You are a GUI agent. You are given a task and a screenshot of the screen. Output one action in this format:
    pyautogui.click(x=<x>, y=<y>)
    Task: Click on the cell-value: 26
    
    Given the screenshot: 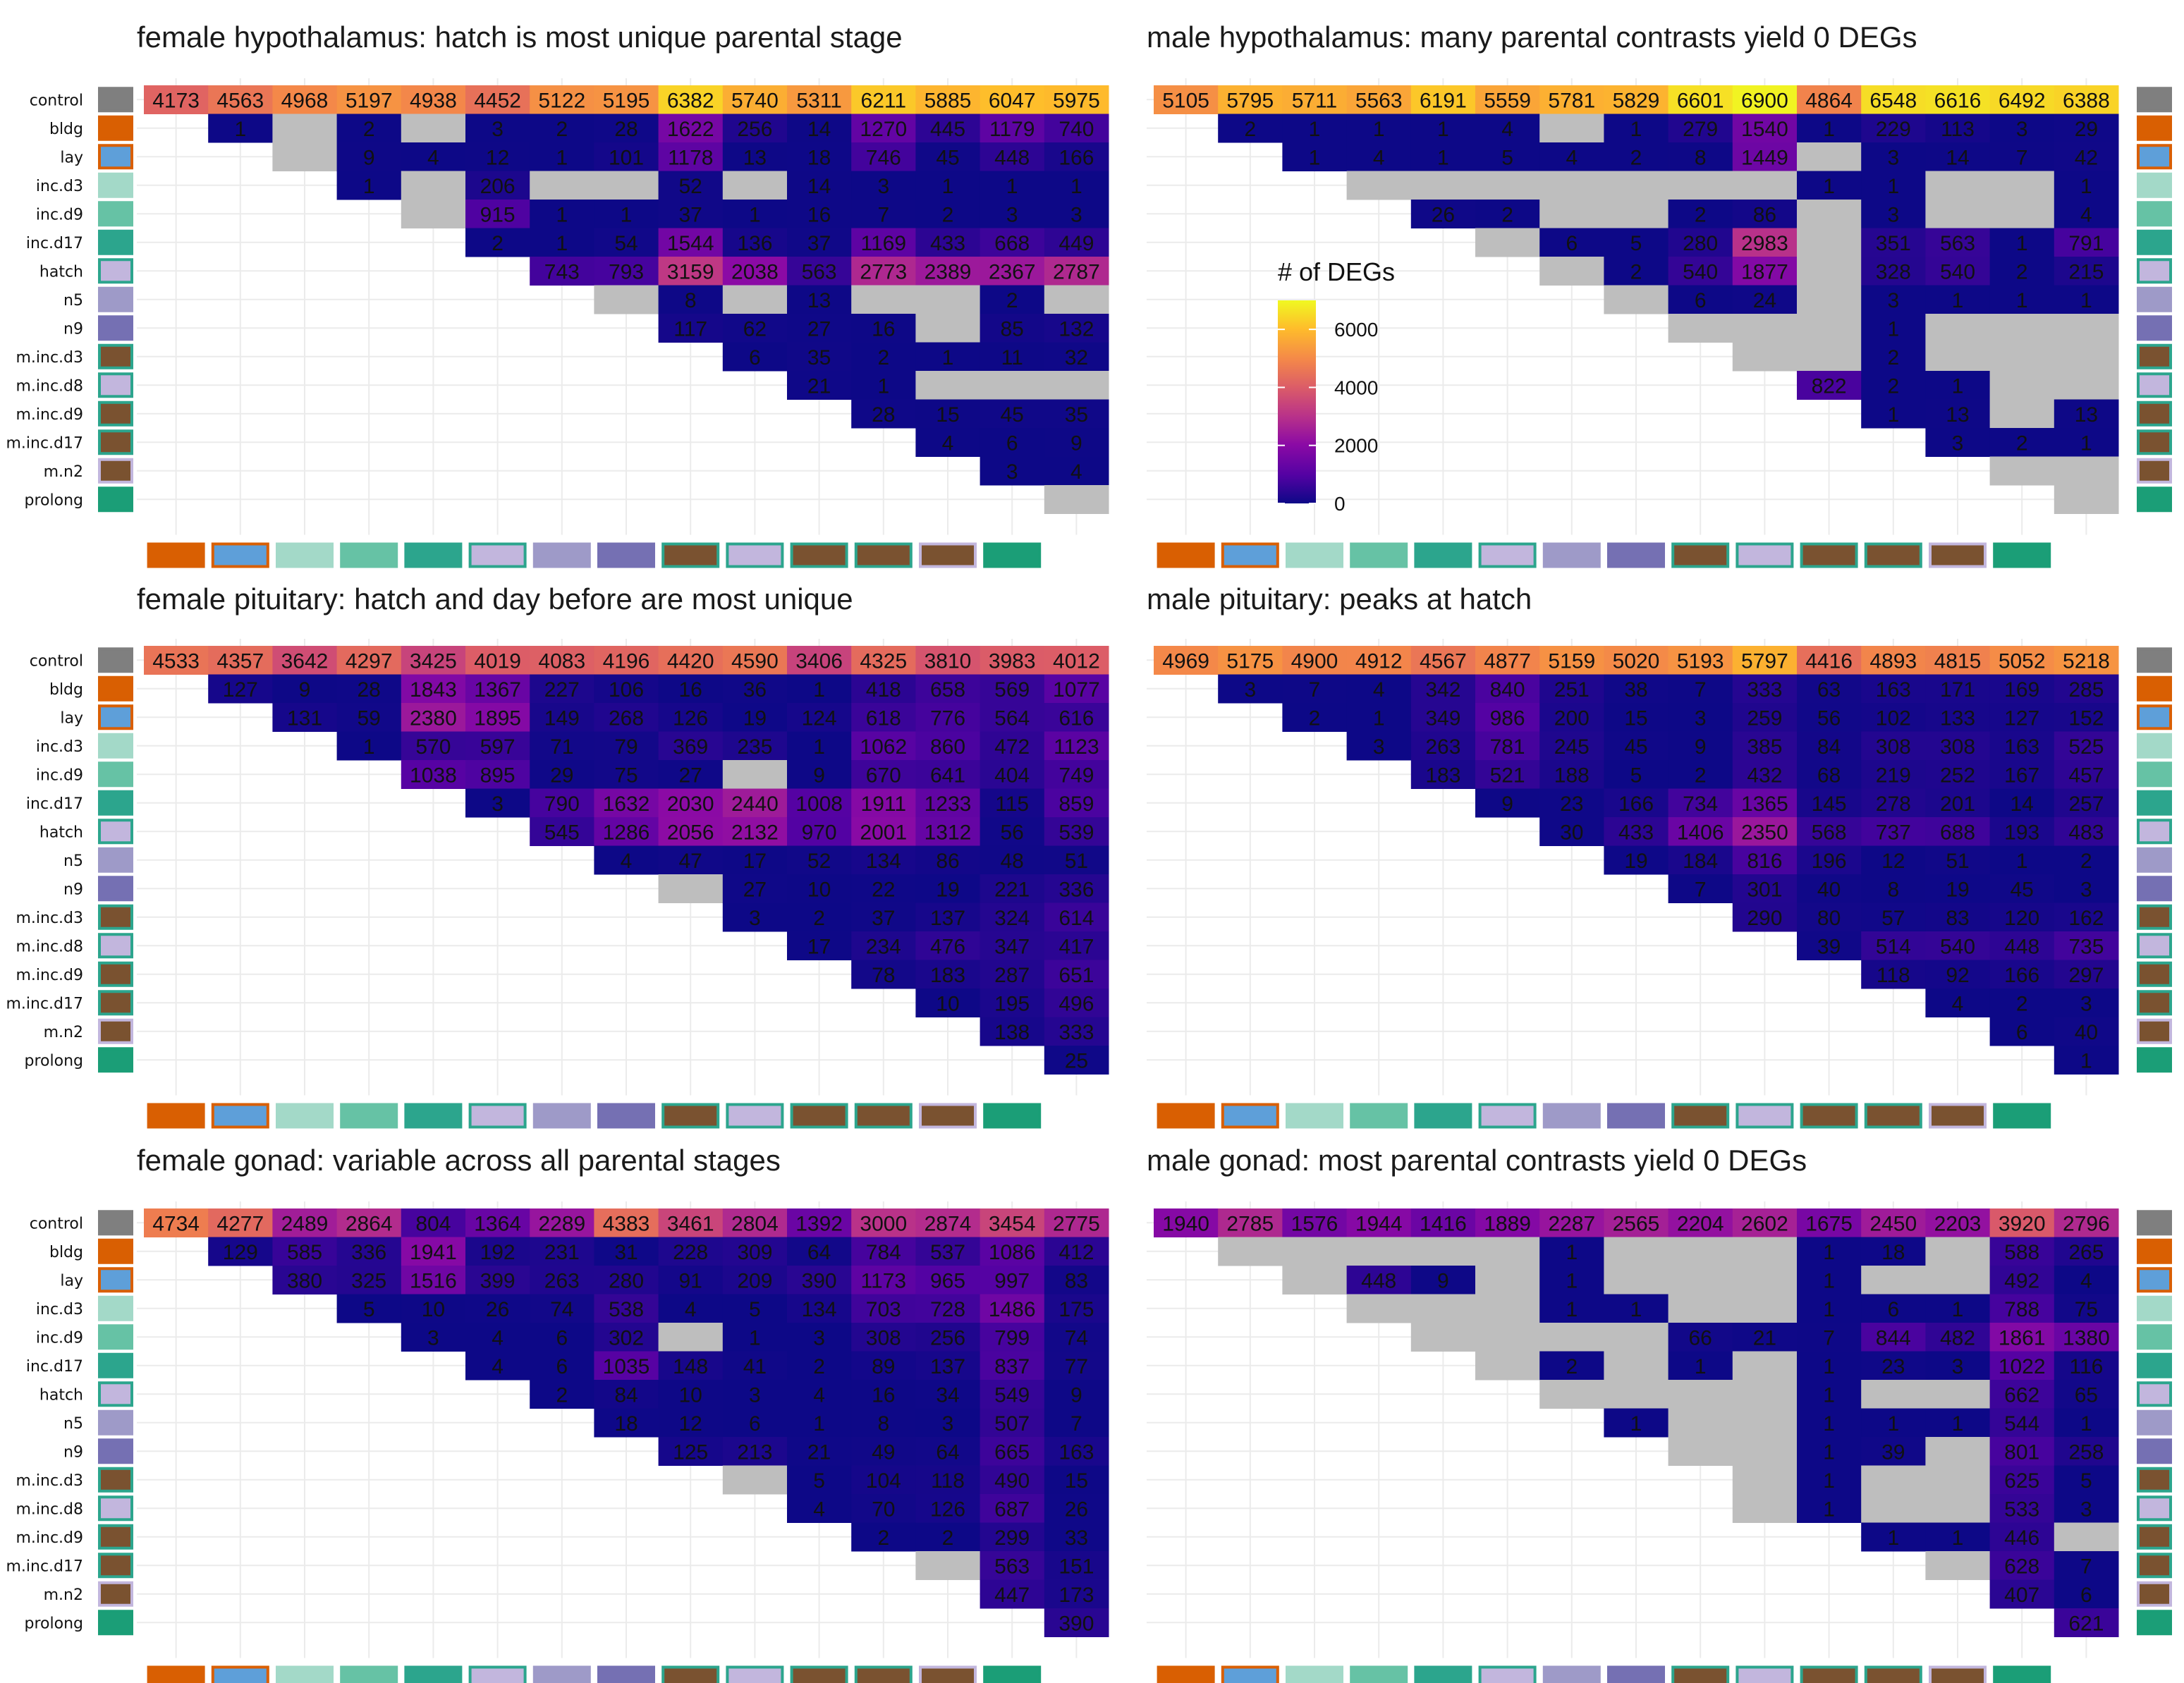 What is the action you would take?
    pyautogui.click(x=497, y=1309)
    